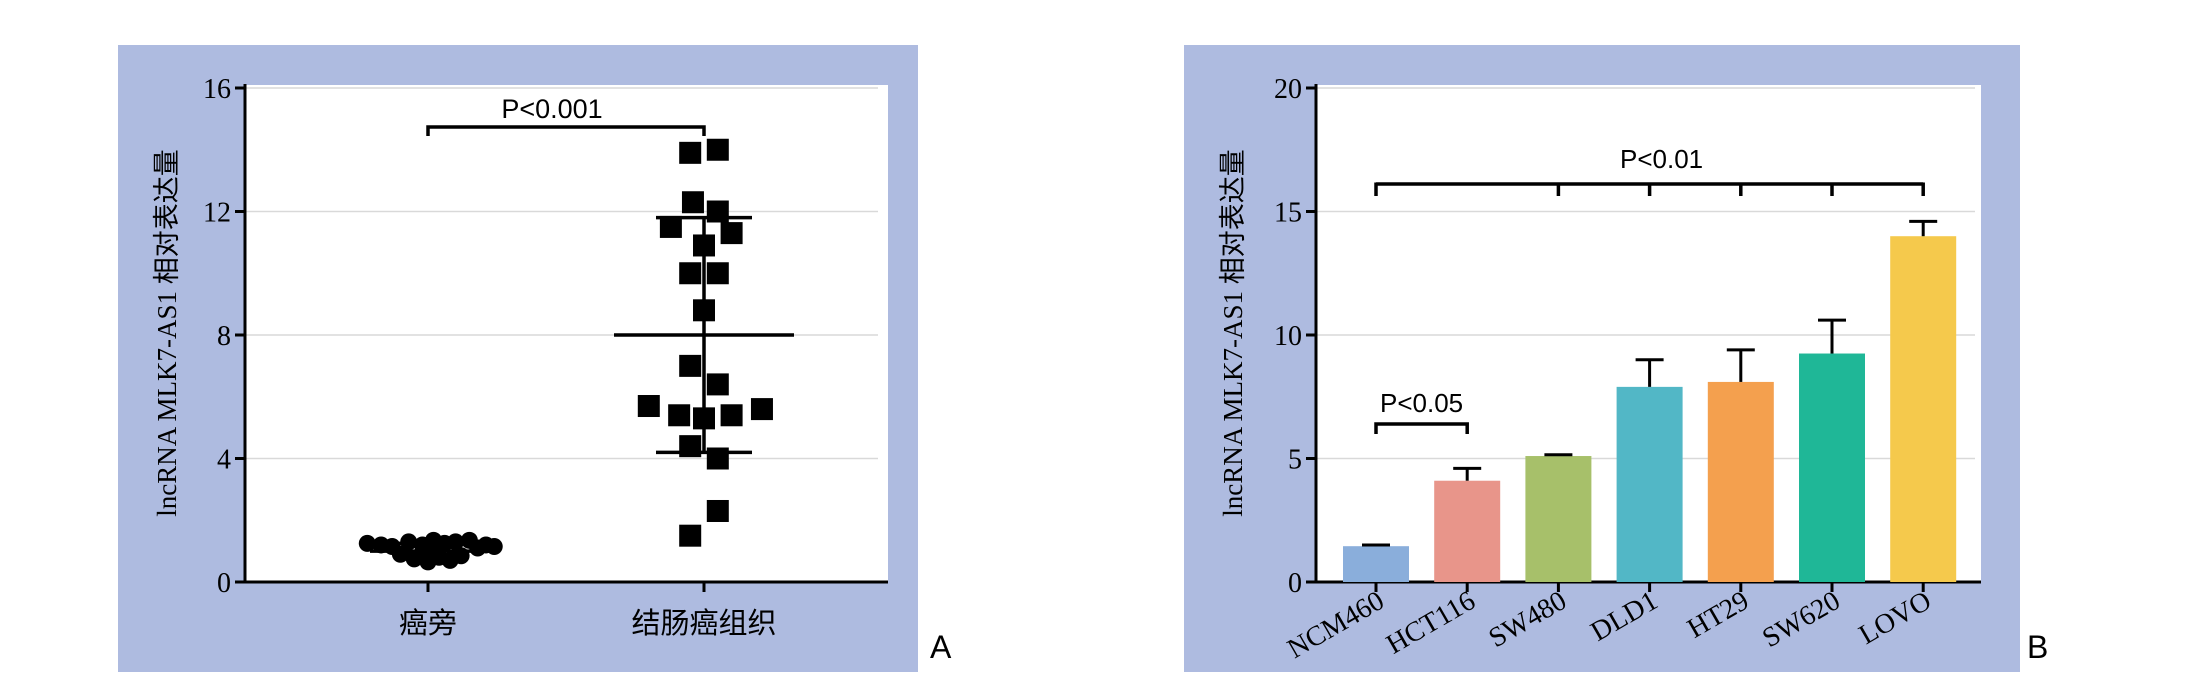 The height and width of the screenshot is (687, 2191). I want to click on panel-a-y-tick-label: 0, so click(224, 583).